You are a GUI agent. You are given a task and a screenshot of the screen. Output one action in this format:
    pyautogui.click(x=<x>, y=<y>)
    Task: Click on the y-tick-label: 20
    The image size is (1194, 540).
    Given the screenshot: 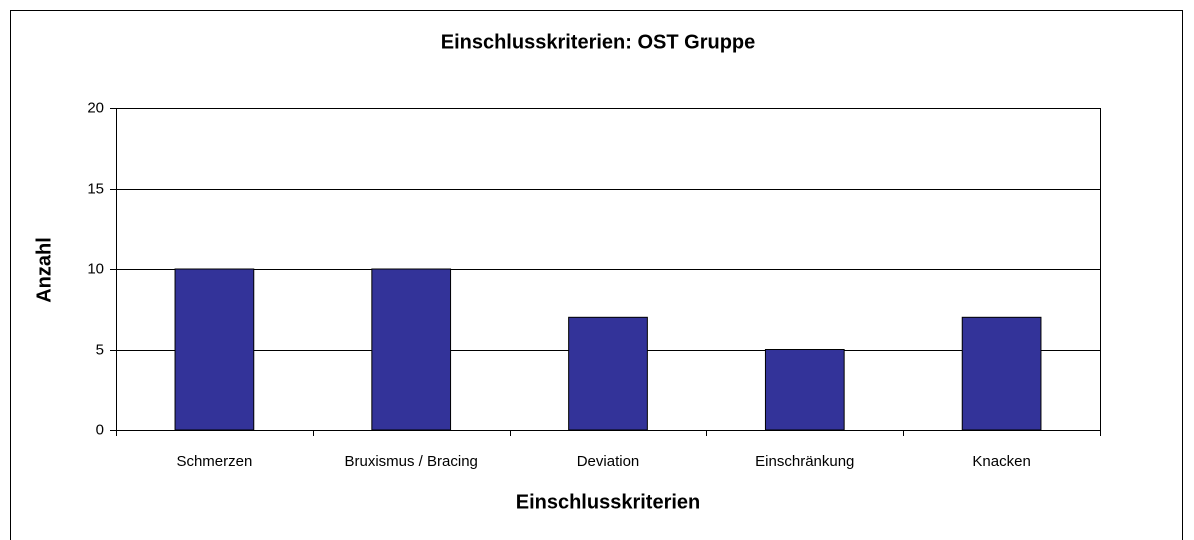 What is the action you would take?
    pyautogui.click(x=95, y=107)
    